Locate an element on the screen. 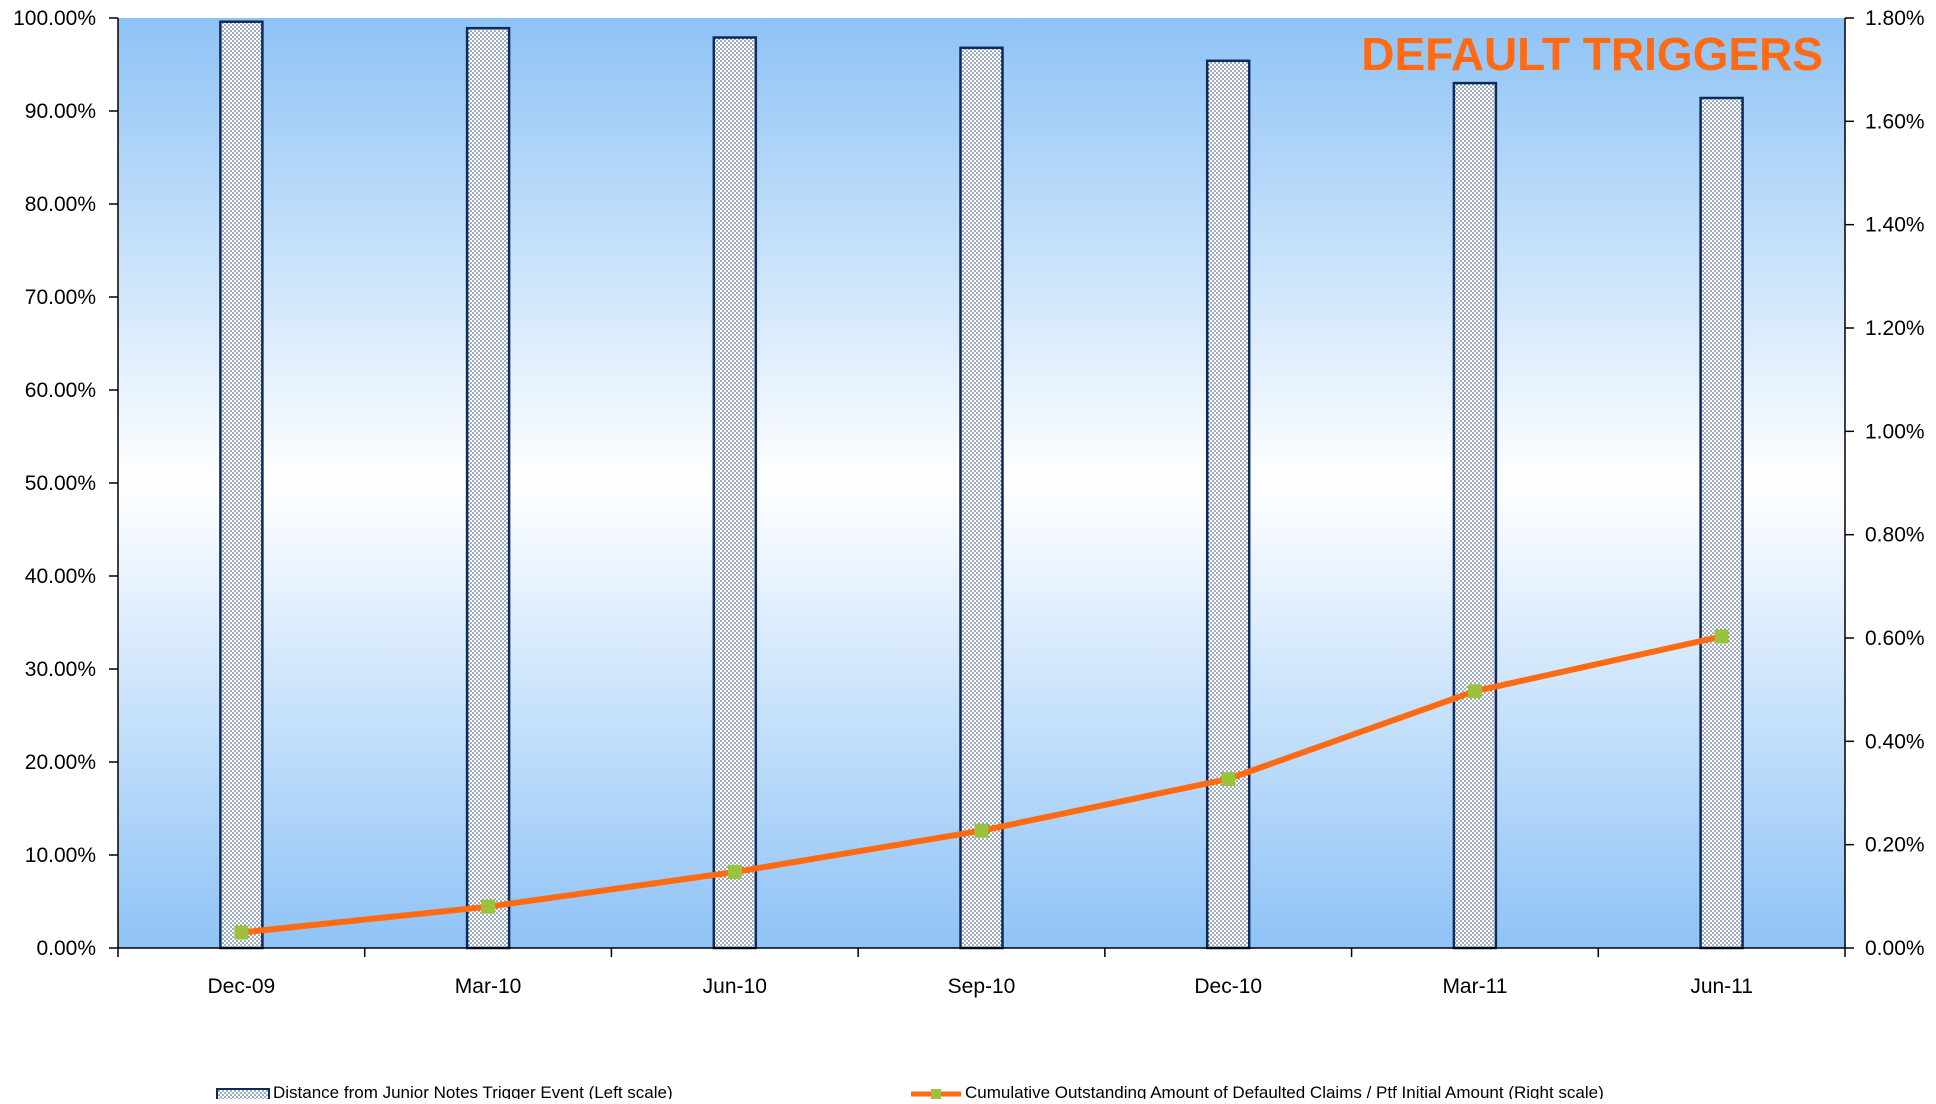 The image size is (1936, 1104). left-axis-tick-label: 90.00% is located at coordinates (60, 111).